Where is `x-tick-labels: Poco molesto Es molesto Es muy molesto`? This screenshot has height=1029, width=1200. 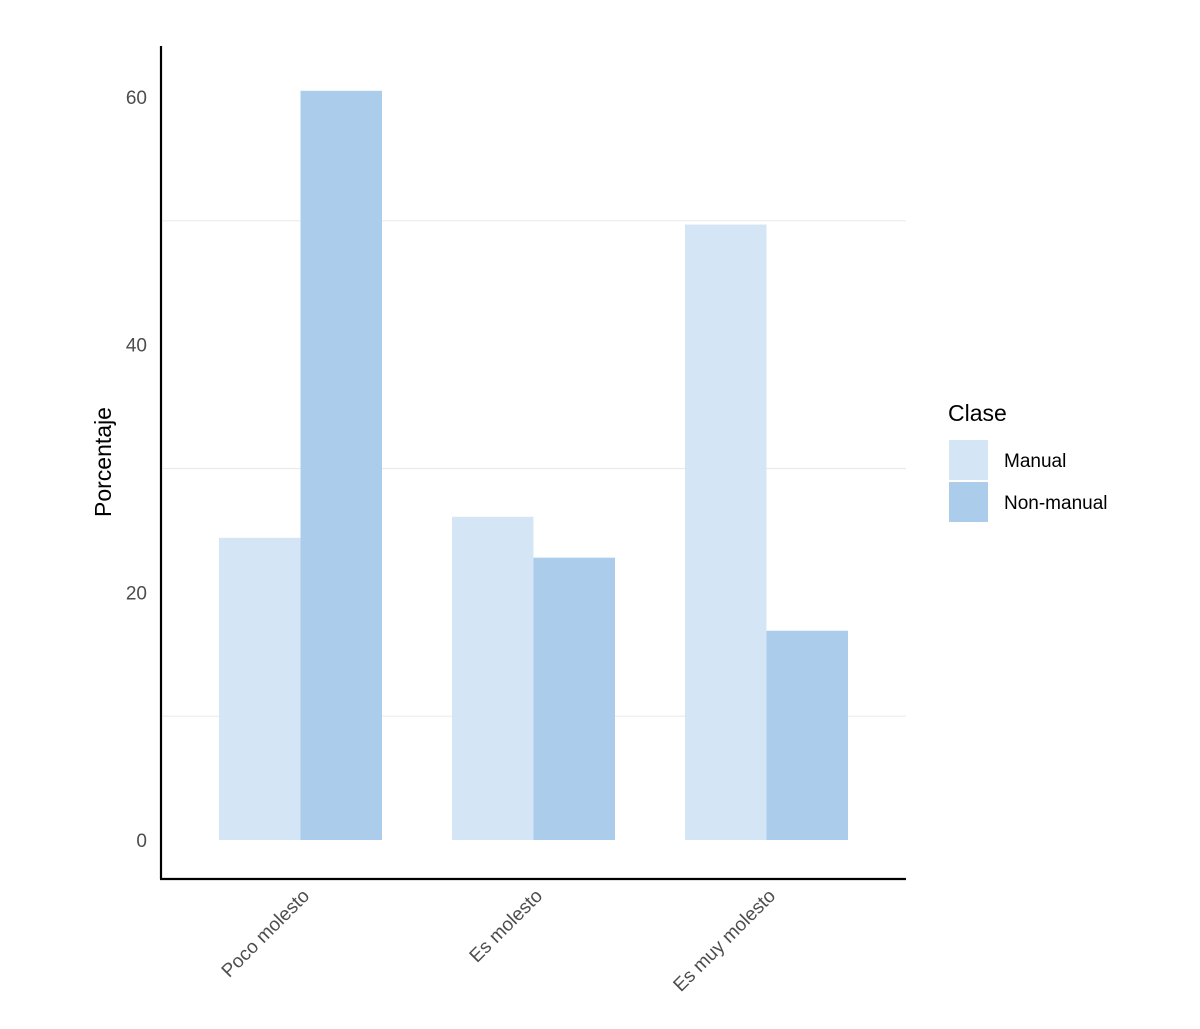
x-tick-labels: Poco molesto Es molesto Es muy molesto is located at coordinates (499, 941).